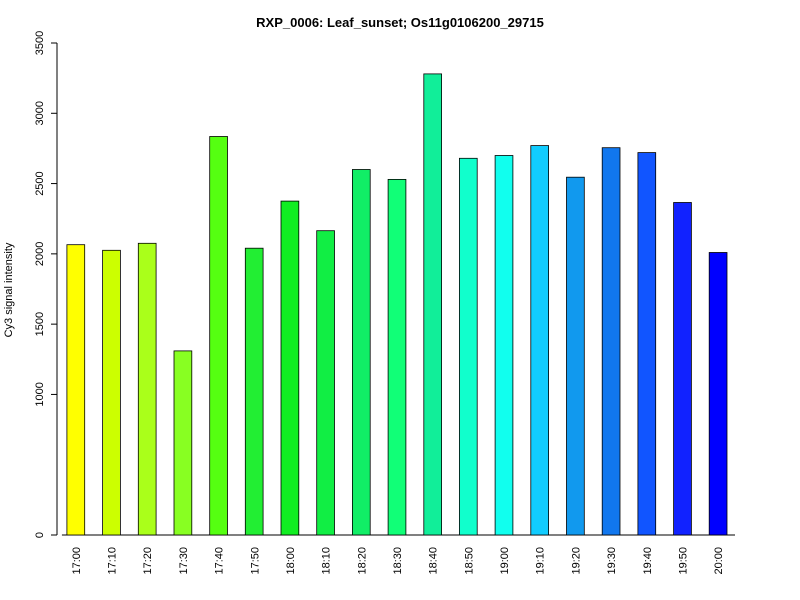 This screenshot has width=800, height=600. I want to click on y-tick-label: 3500, so click(40, 43).